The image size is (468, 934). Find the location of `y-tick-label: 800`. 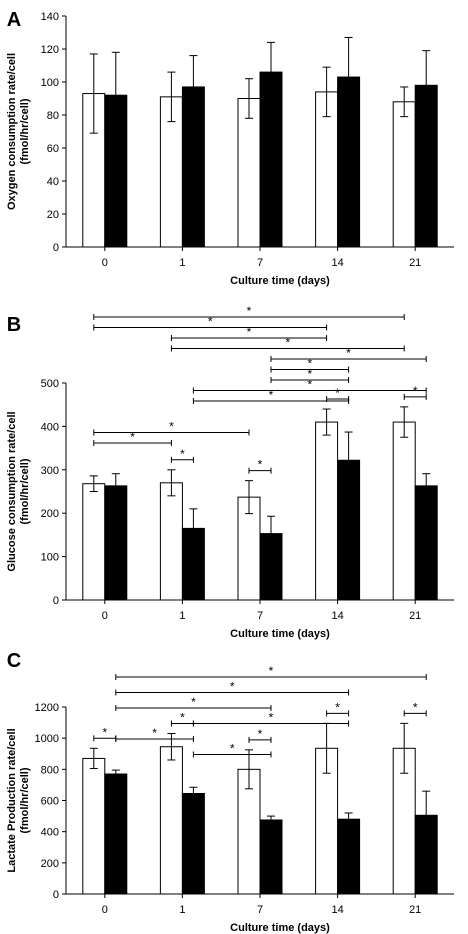

y-tick-label: 800 is located at coordinates (50, 770).